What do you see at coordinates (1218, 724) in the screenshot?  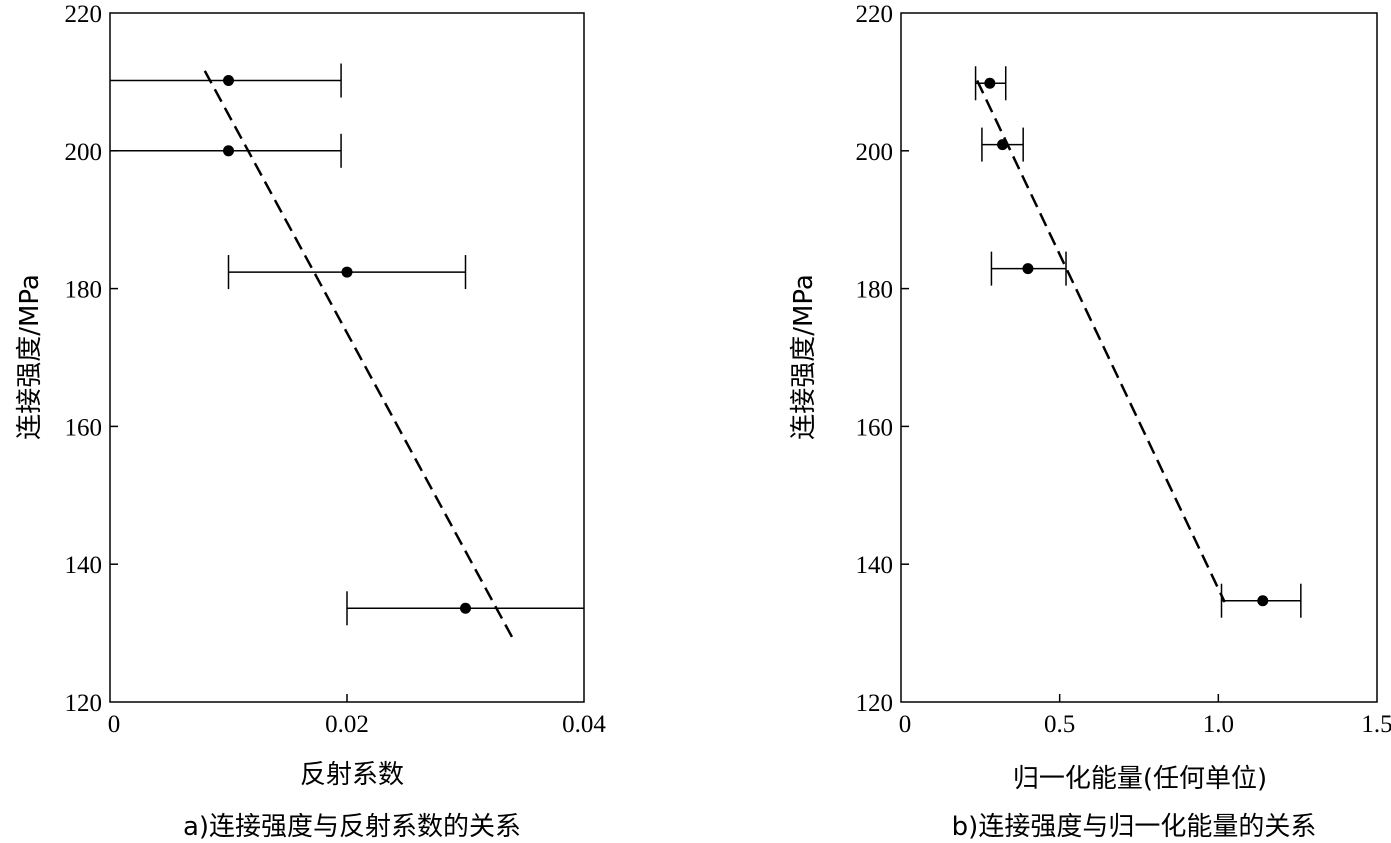 I see `x-tick-label: 1.0` at bounding box center [1218, 724].